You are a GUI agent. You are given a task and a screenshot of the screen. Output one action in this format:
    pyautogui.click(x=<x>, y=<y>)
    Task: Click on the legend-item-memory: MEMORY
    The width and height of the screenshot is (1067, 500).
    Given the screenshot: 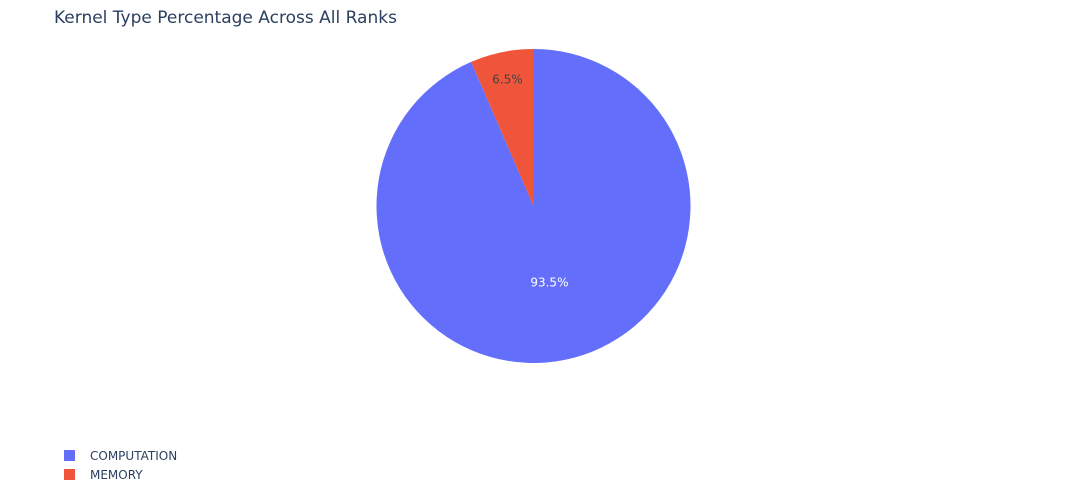 What is the action you would take?
    pyautogui.click(x=120, y=474)
    